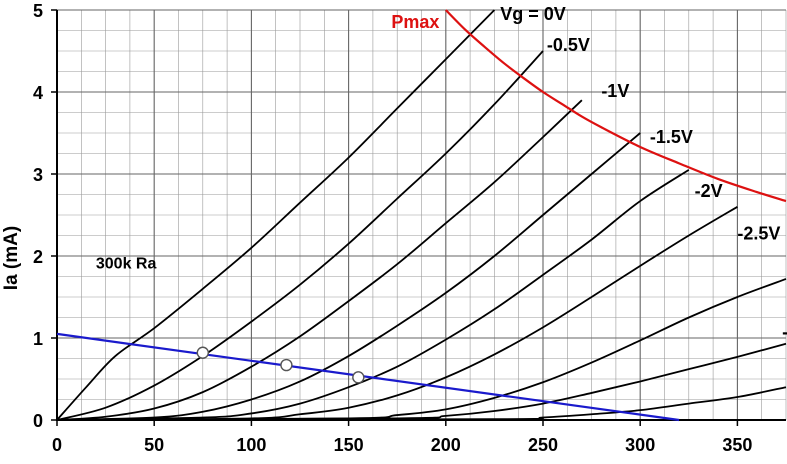 The height and width of the screenshot is (464, 787). Describe the element at coordinates (57, 445) in the screenshot. I see `x-tick-label: 0` at that location.